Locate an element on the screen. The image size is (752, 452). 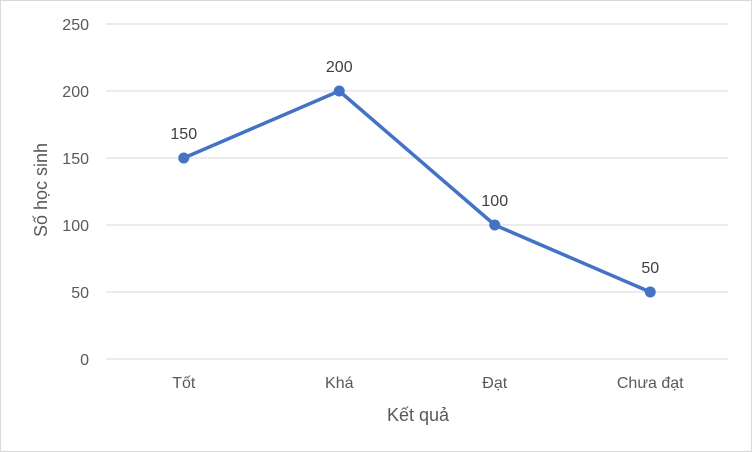
x-tick-label: Đạt is located at coordinates (494, 383).